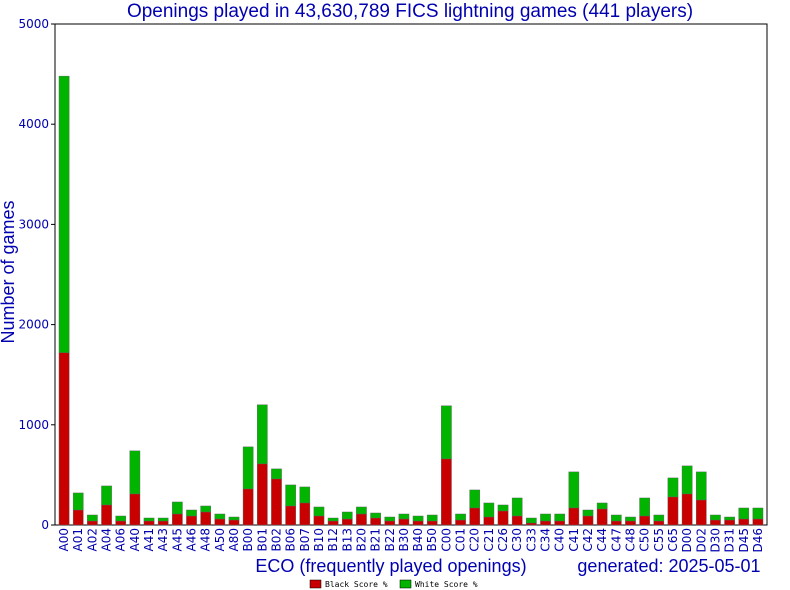 The image size is (790, 590). What do you see at coordinates (315, 584) in the screenshot?
I see `legend-swatch-black` at bounding box center [315, 584].